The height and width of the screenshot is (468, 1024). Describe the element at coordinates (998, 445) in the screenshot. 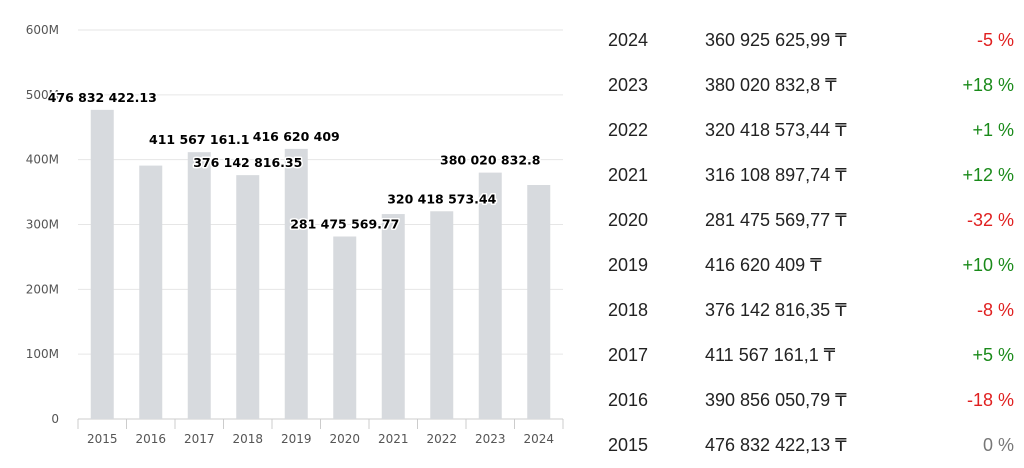

I see `row-change: 0 %` at that location.